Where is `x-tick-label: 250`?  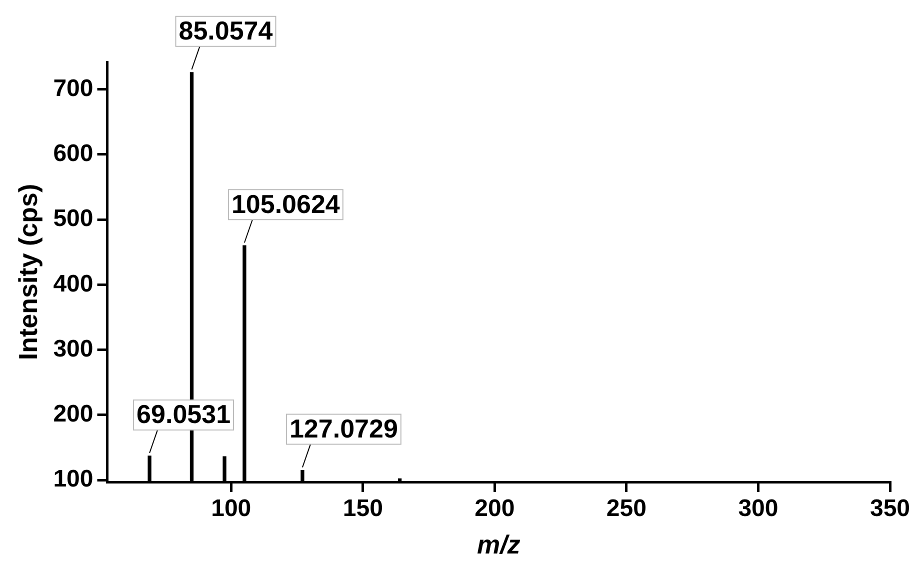
x-tick-label: 250 is located at coordinates (626, 508).